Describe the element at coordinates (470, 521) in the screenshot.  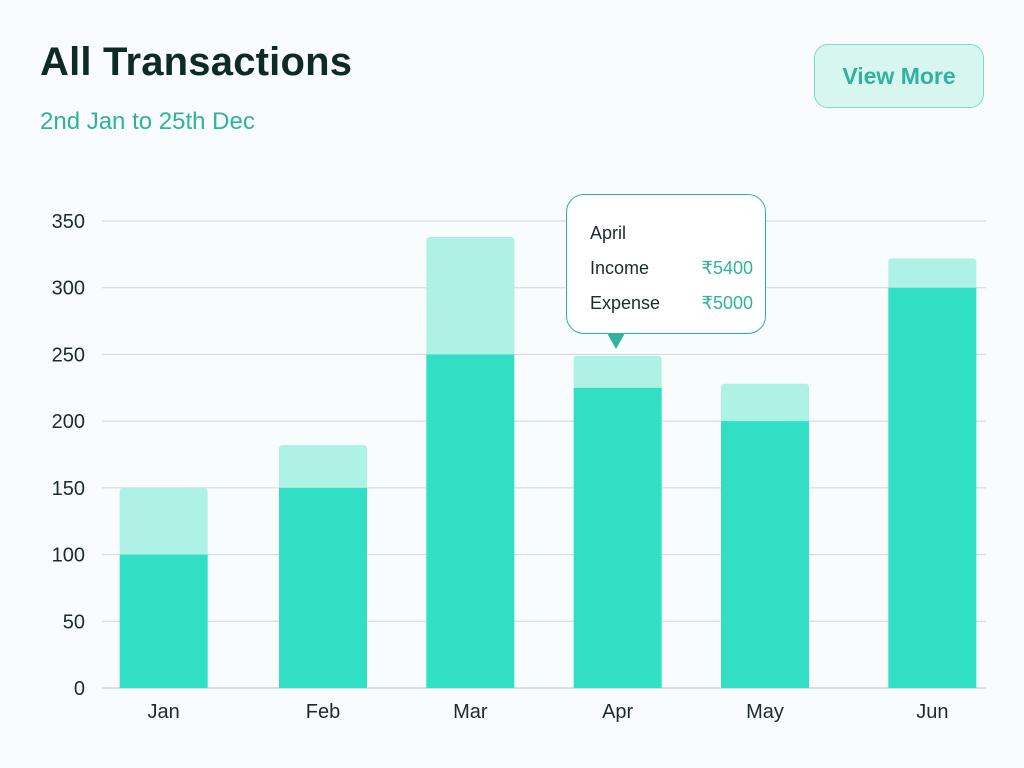
I see `bar-segment-base-mar` at that location.